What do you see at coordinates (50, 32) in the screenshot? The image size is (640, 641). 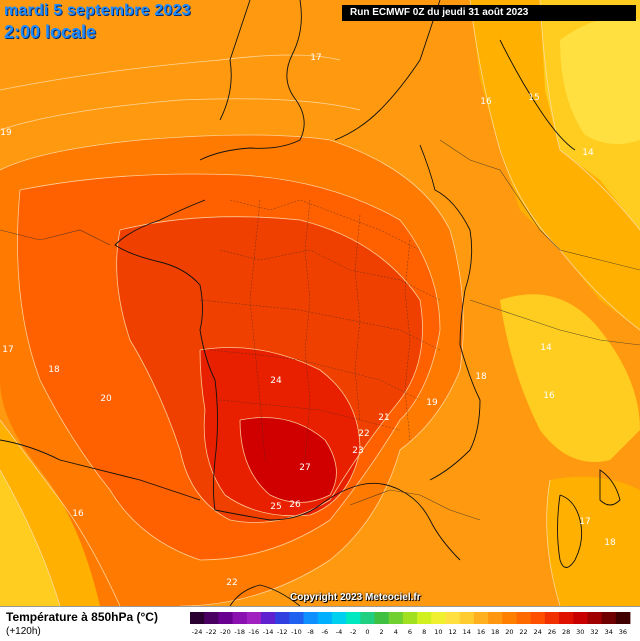 I see `forecast-time-title: 2:00 locale` at bounding box center [50, 32].